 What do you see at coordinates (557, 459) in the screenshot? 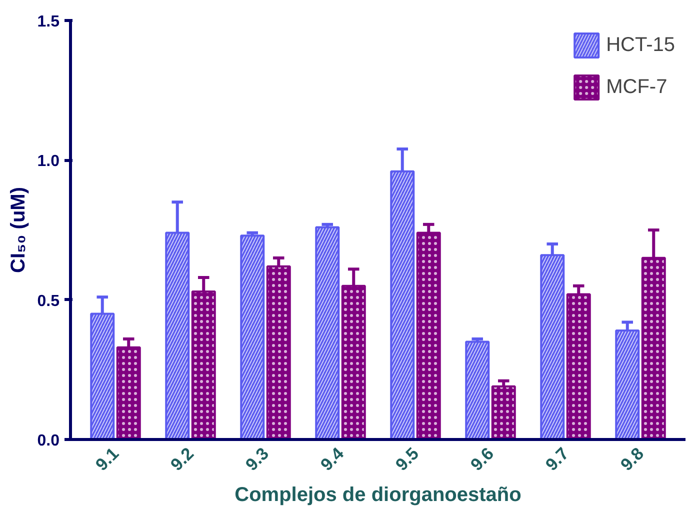
I see `x-tick-label: 9.7` at bounding box center [557, 459].